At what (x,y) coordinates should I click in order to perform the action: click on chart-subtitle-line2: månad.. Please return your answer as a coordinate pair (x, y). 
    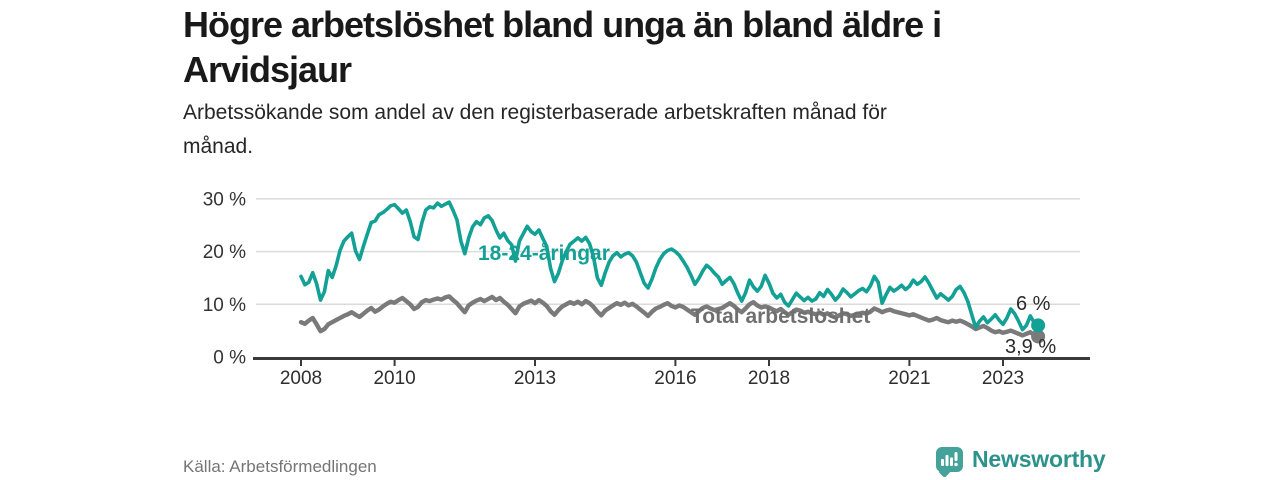
    Looking at the image, I should click on (218, 146).